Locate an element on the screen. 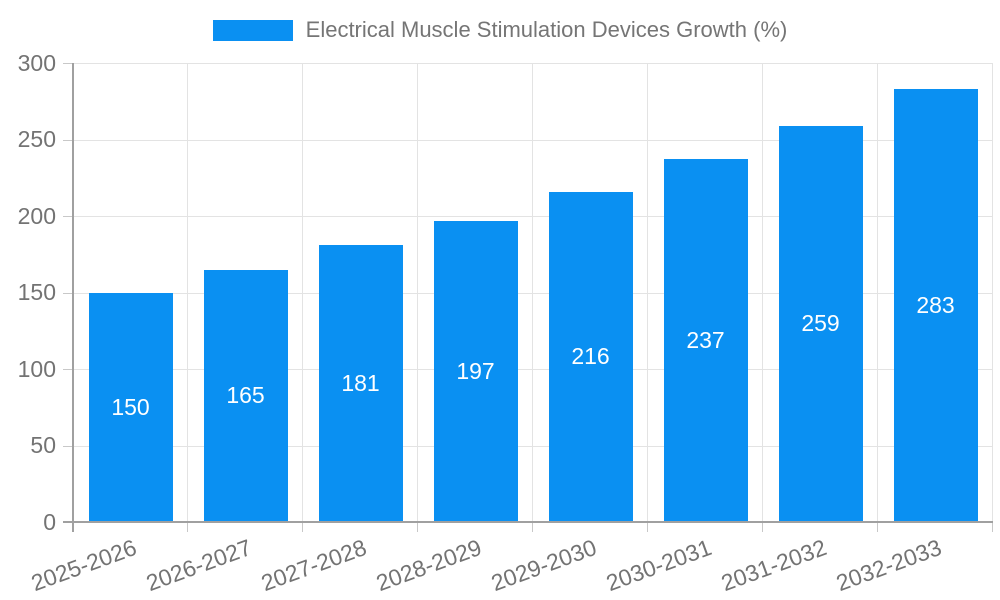  x-axis-line is located at coordinates (528, 522).